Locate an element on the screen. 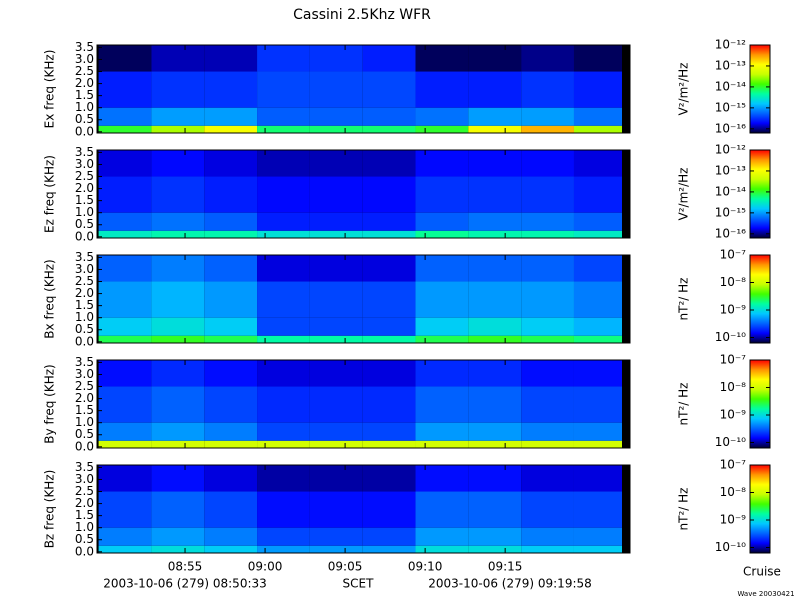 The height and width of the screenshot is (600, 800). y-axis-label: Ex freq (KHz) is located at coordinates (50, 89).